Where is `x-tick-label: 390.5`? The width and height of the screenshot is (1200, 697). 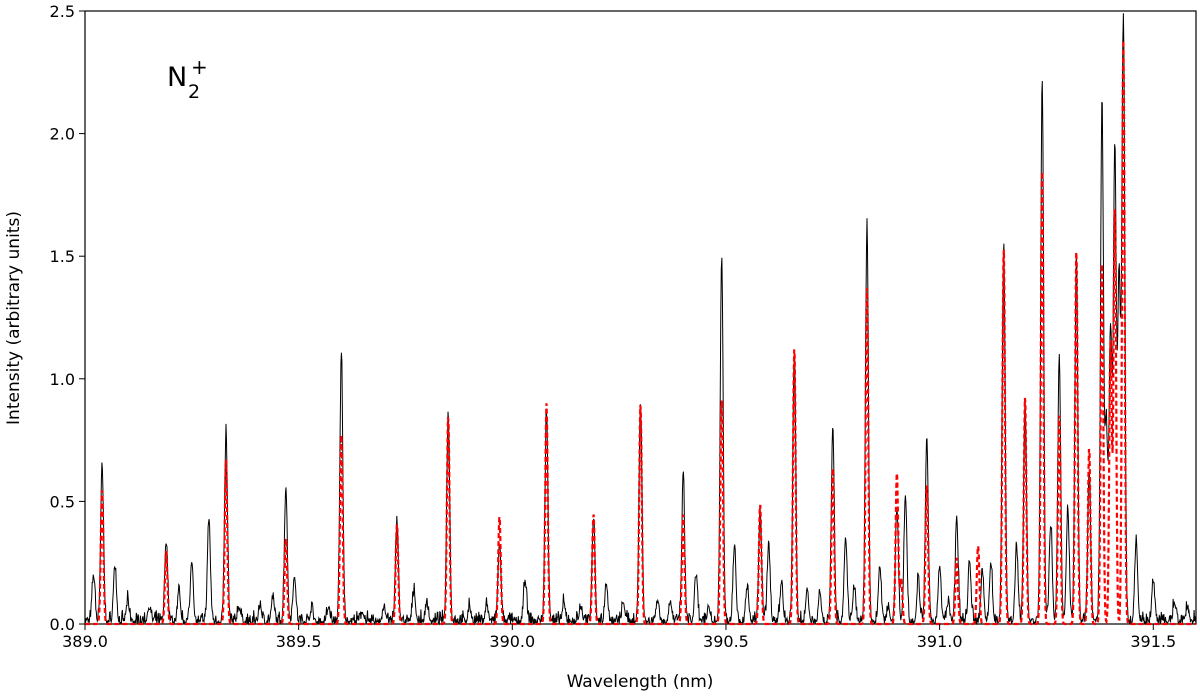 x-tick-label: 390.5 is located at coordinates (726, 641).